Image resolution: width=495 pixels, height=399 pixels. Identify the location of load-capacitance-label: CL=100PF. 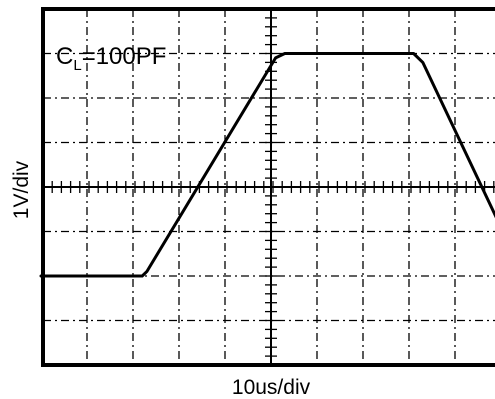
(111, 58).